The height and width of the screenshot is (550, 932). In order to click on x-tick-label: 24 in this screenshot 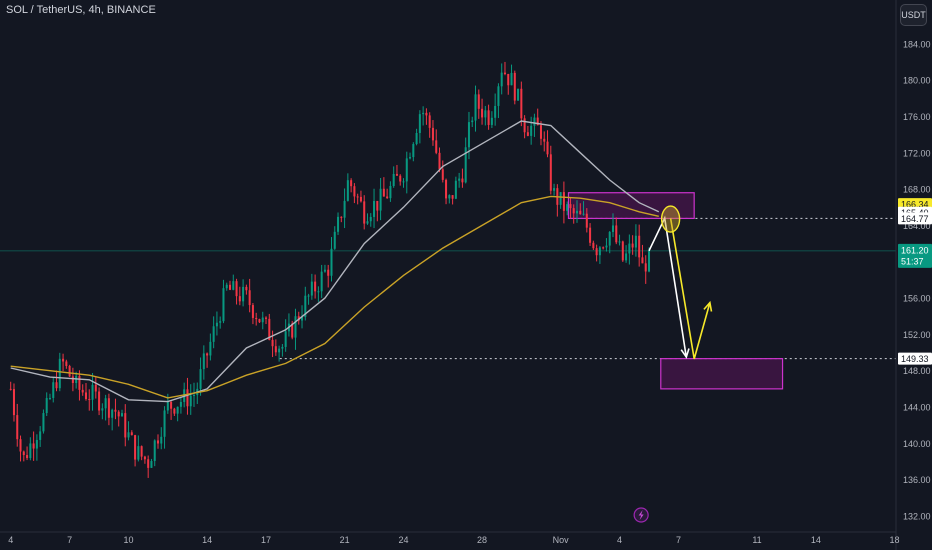, I will do `click(403, 540)`.